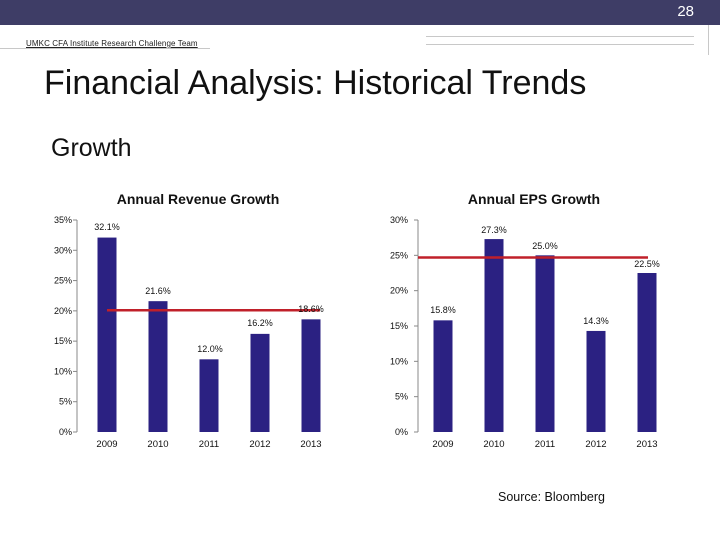 The height and width of the screenshot is (540, 720). I want to click on revenue-y-tick-label: 10%, so click(63, 371).